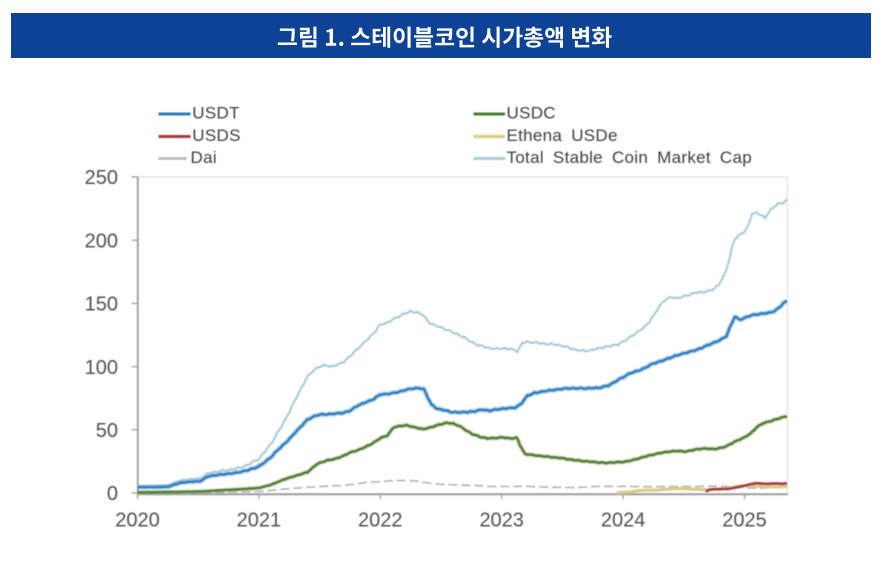 This screenshot has width=892, height=573. Describe the element at coordinates (215, 113) in the screenshot. I see `svg-text: USDT` at that location.